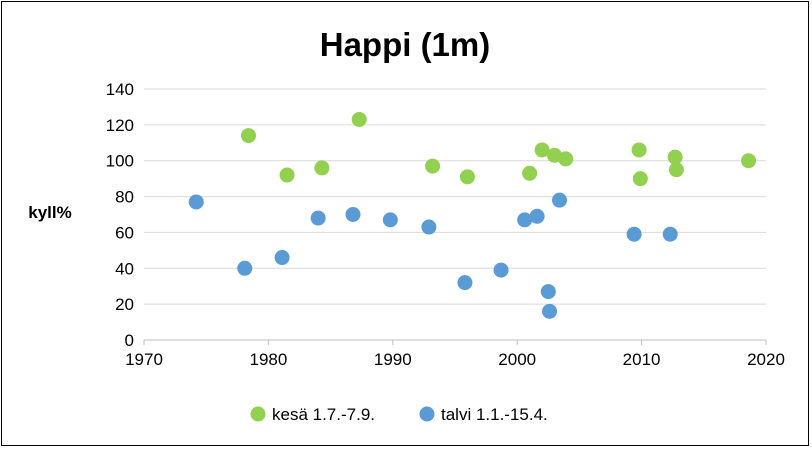 This screenshot has height=449, width=812. I want to click on y-axis-label: kyll%, so click(49, 212).